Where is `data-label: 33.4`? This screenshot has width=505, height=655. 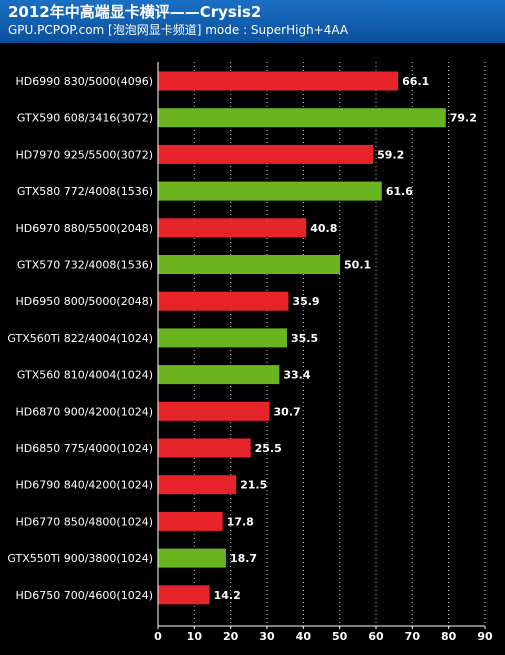
data-label: 33.4 is located at coordinates (296, 375).